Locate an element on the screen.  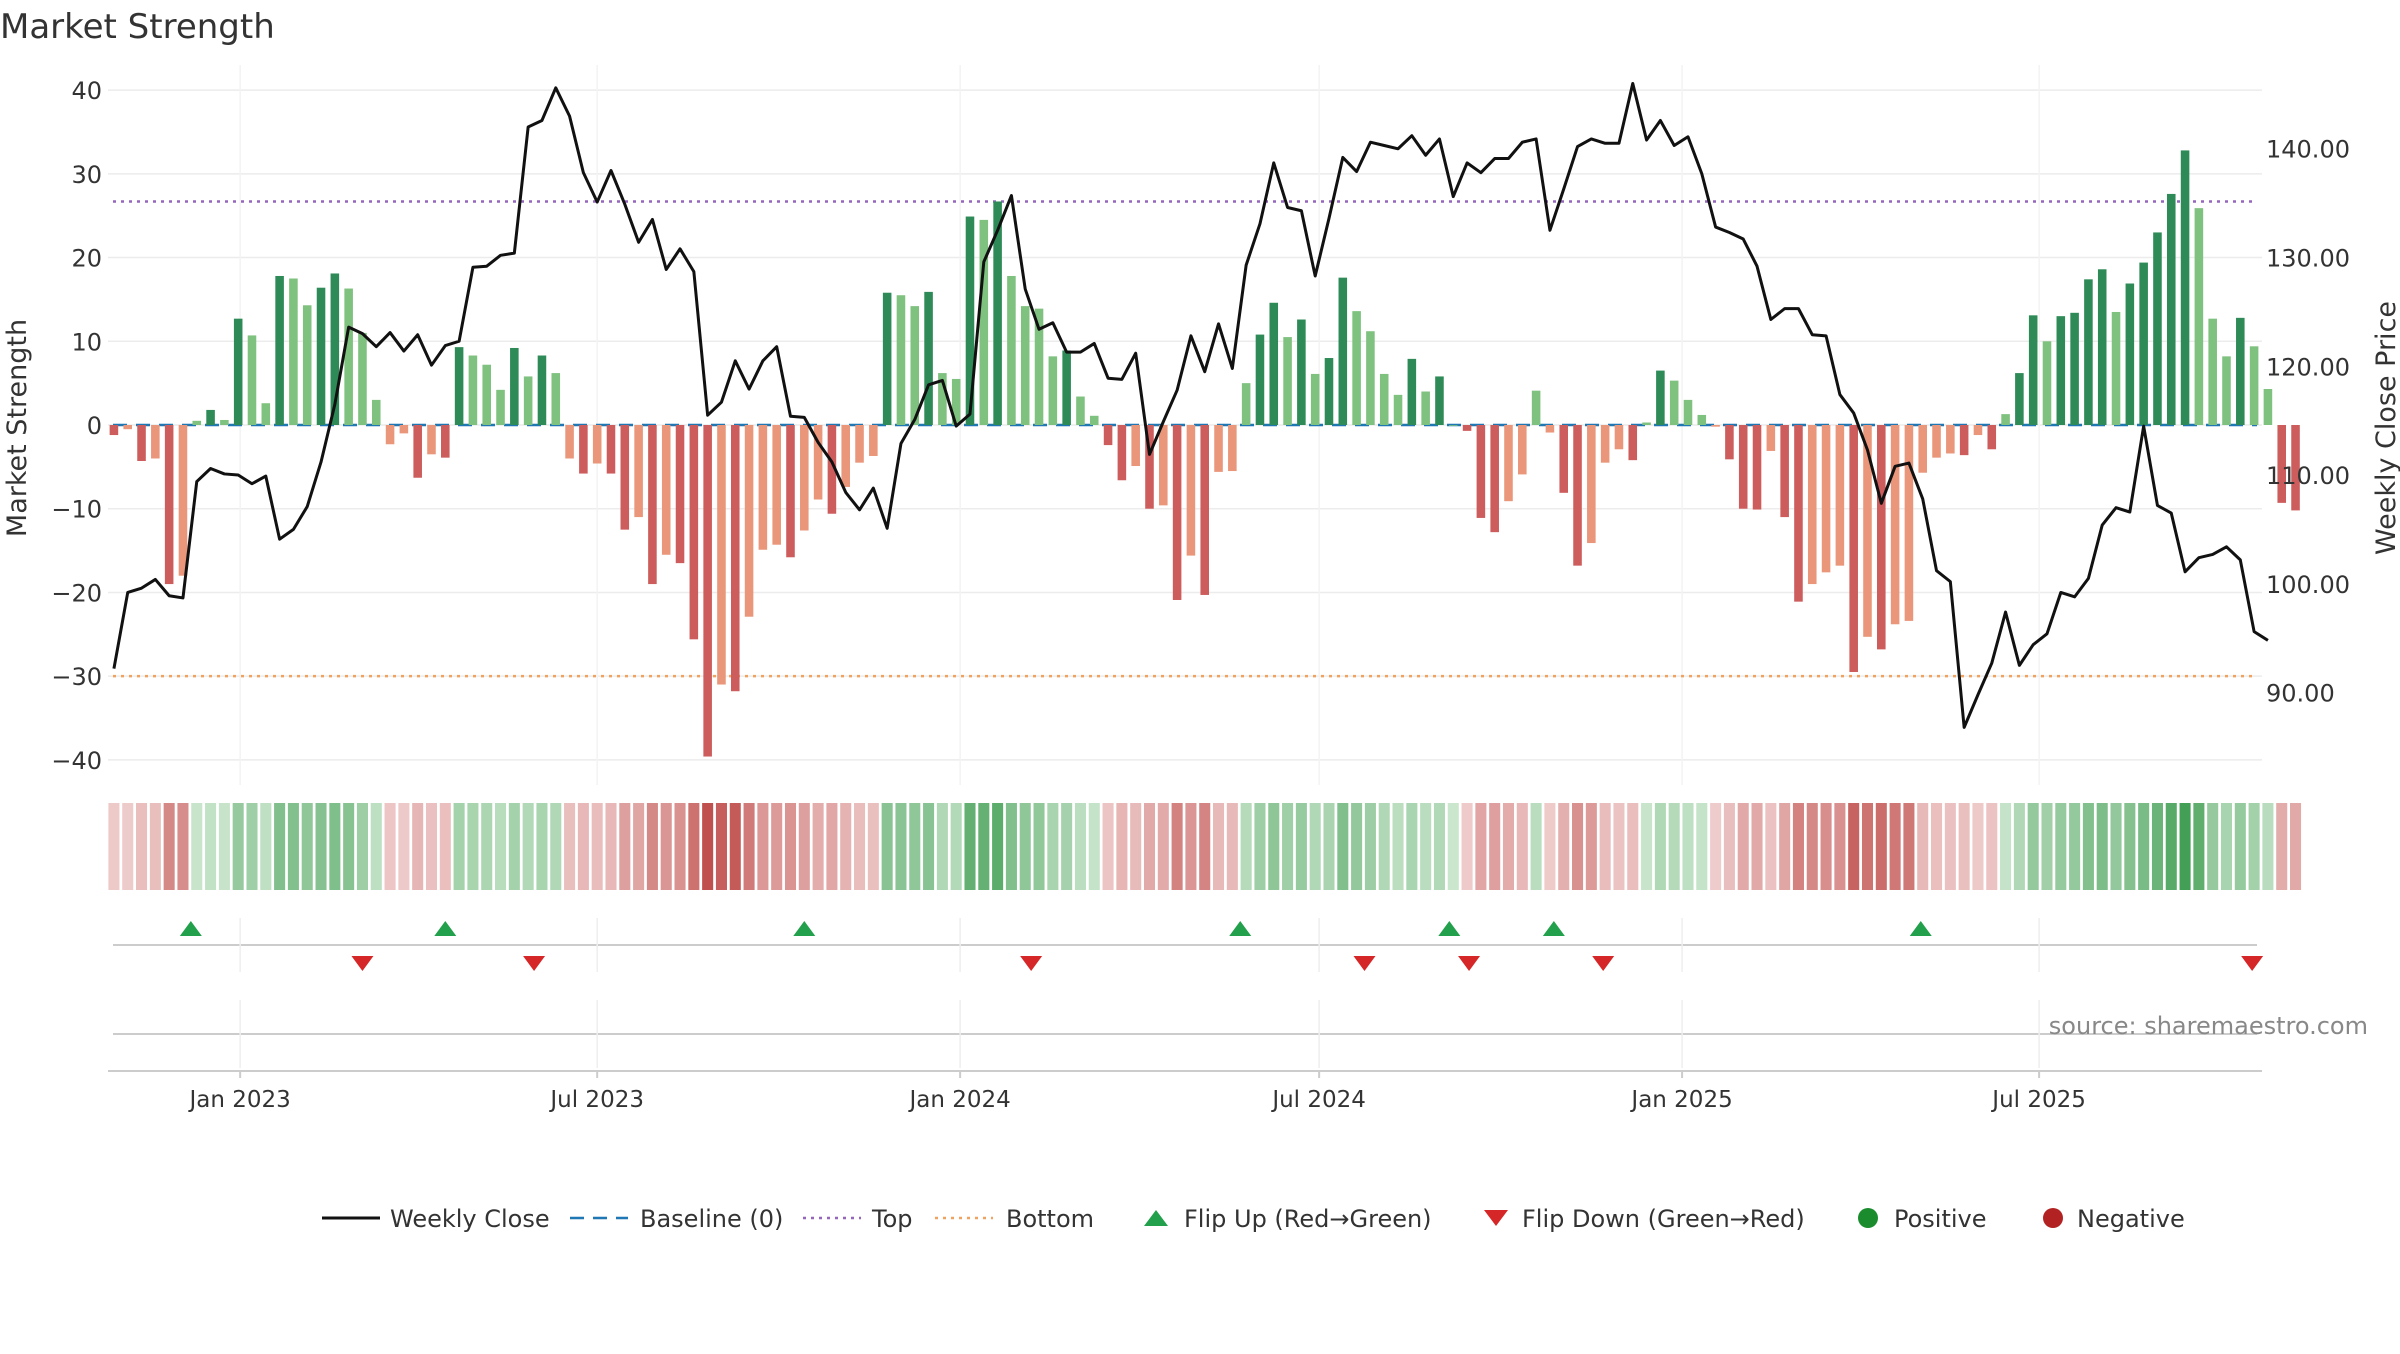
x-tick-label: Jan 2024 is located at coordinates (958, 1100).